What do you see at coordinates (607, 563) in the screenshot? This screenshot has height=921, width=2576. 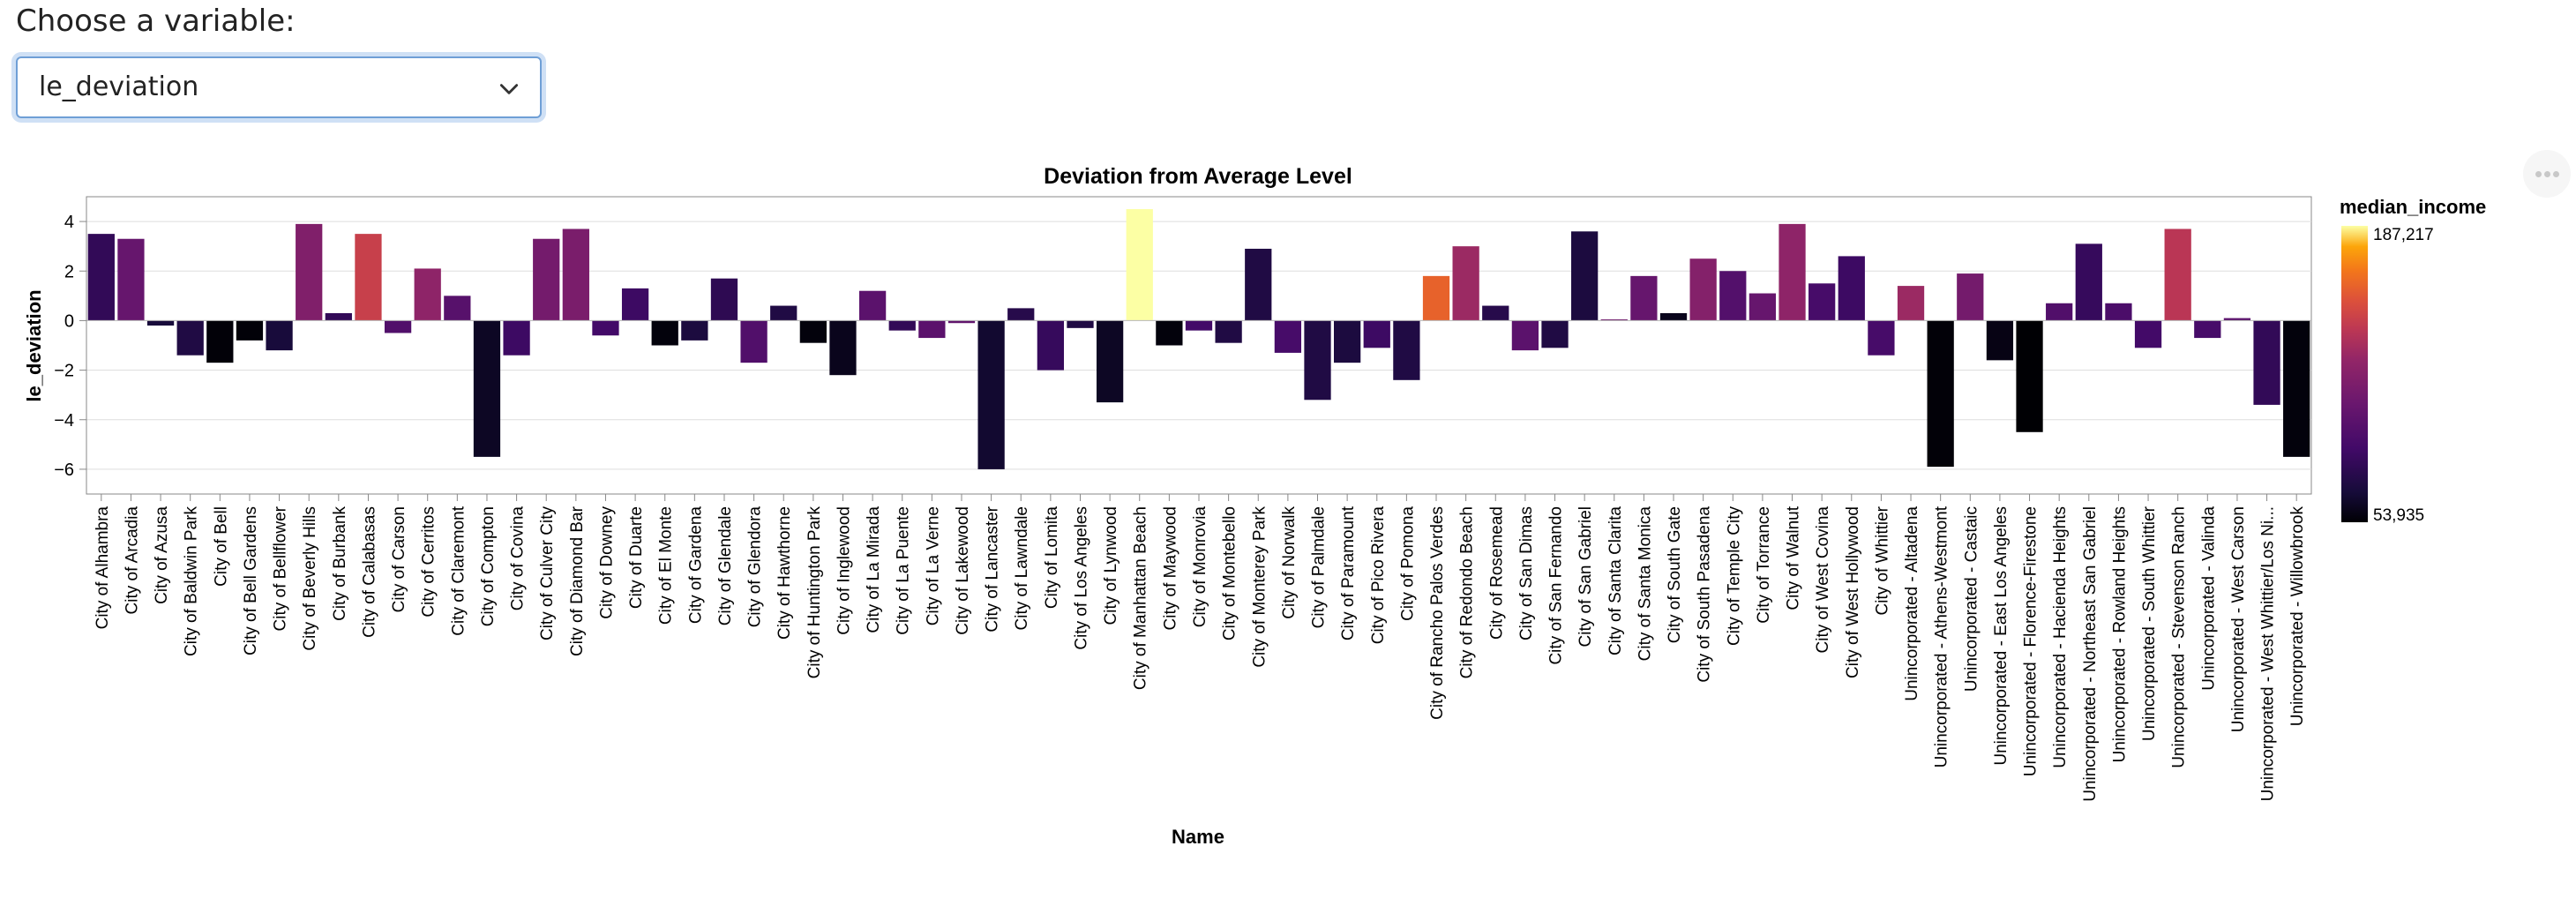 I see `x-tick-label: City of Downey` at bounding box center [607, 563].